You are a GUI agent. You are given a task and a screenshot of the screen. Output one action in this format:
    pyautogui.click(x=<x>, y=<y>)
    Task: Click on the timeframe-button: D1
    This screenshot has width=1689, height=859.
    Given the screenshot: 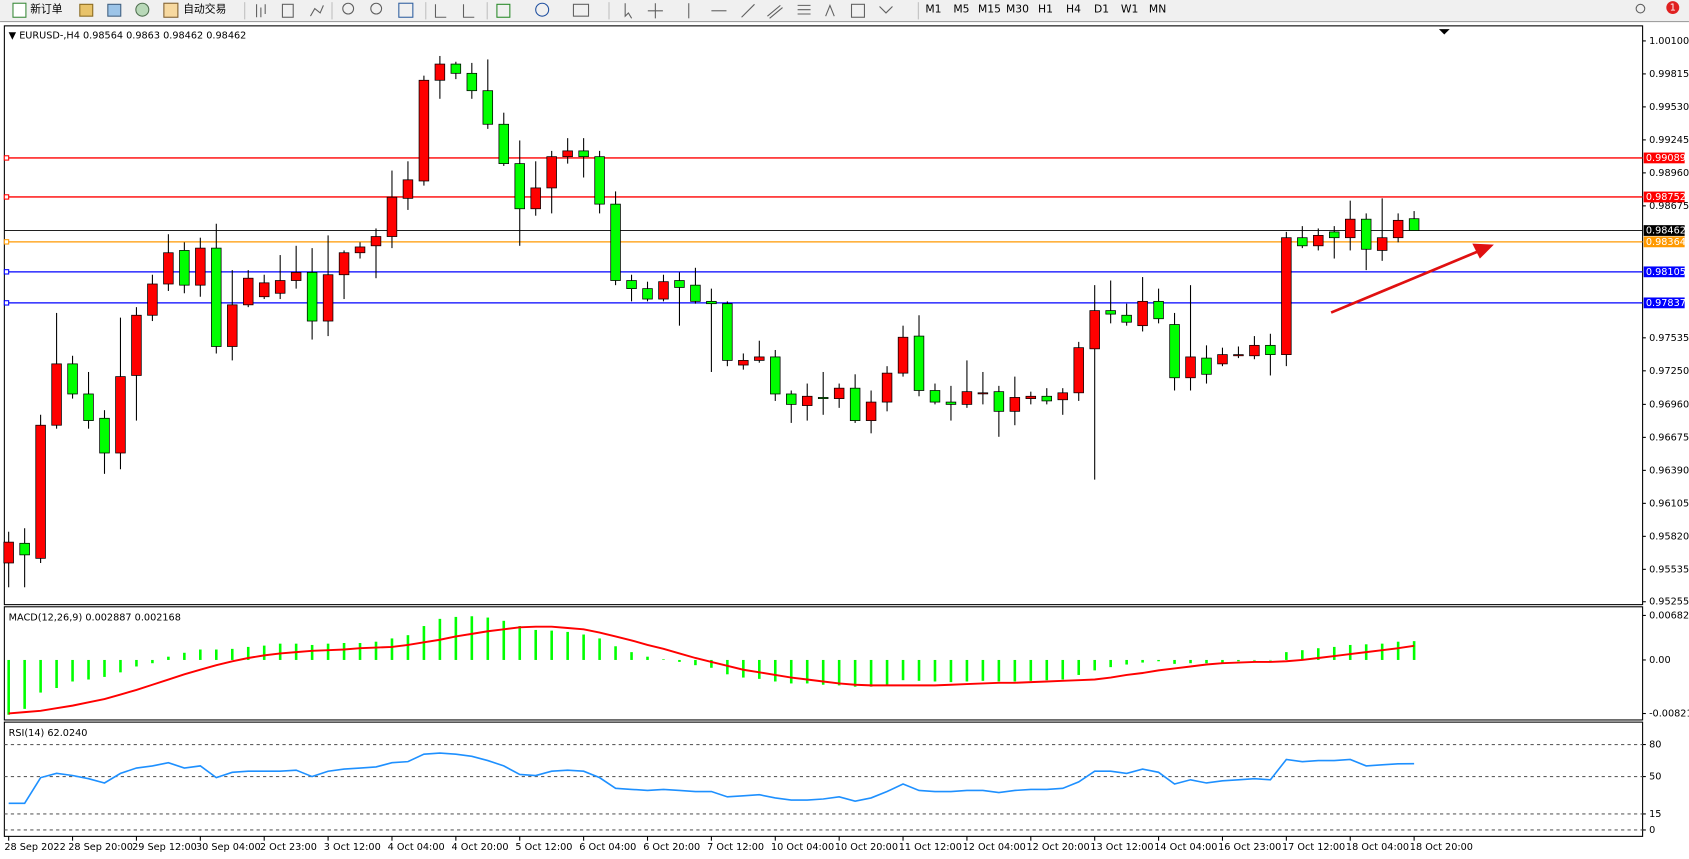 What is the action you would take?
    pyautogui.click(x=1101, y=9)
    